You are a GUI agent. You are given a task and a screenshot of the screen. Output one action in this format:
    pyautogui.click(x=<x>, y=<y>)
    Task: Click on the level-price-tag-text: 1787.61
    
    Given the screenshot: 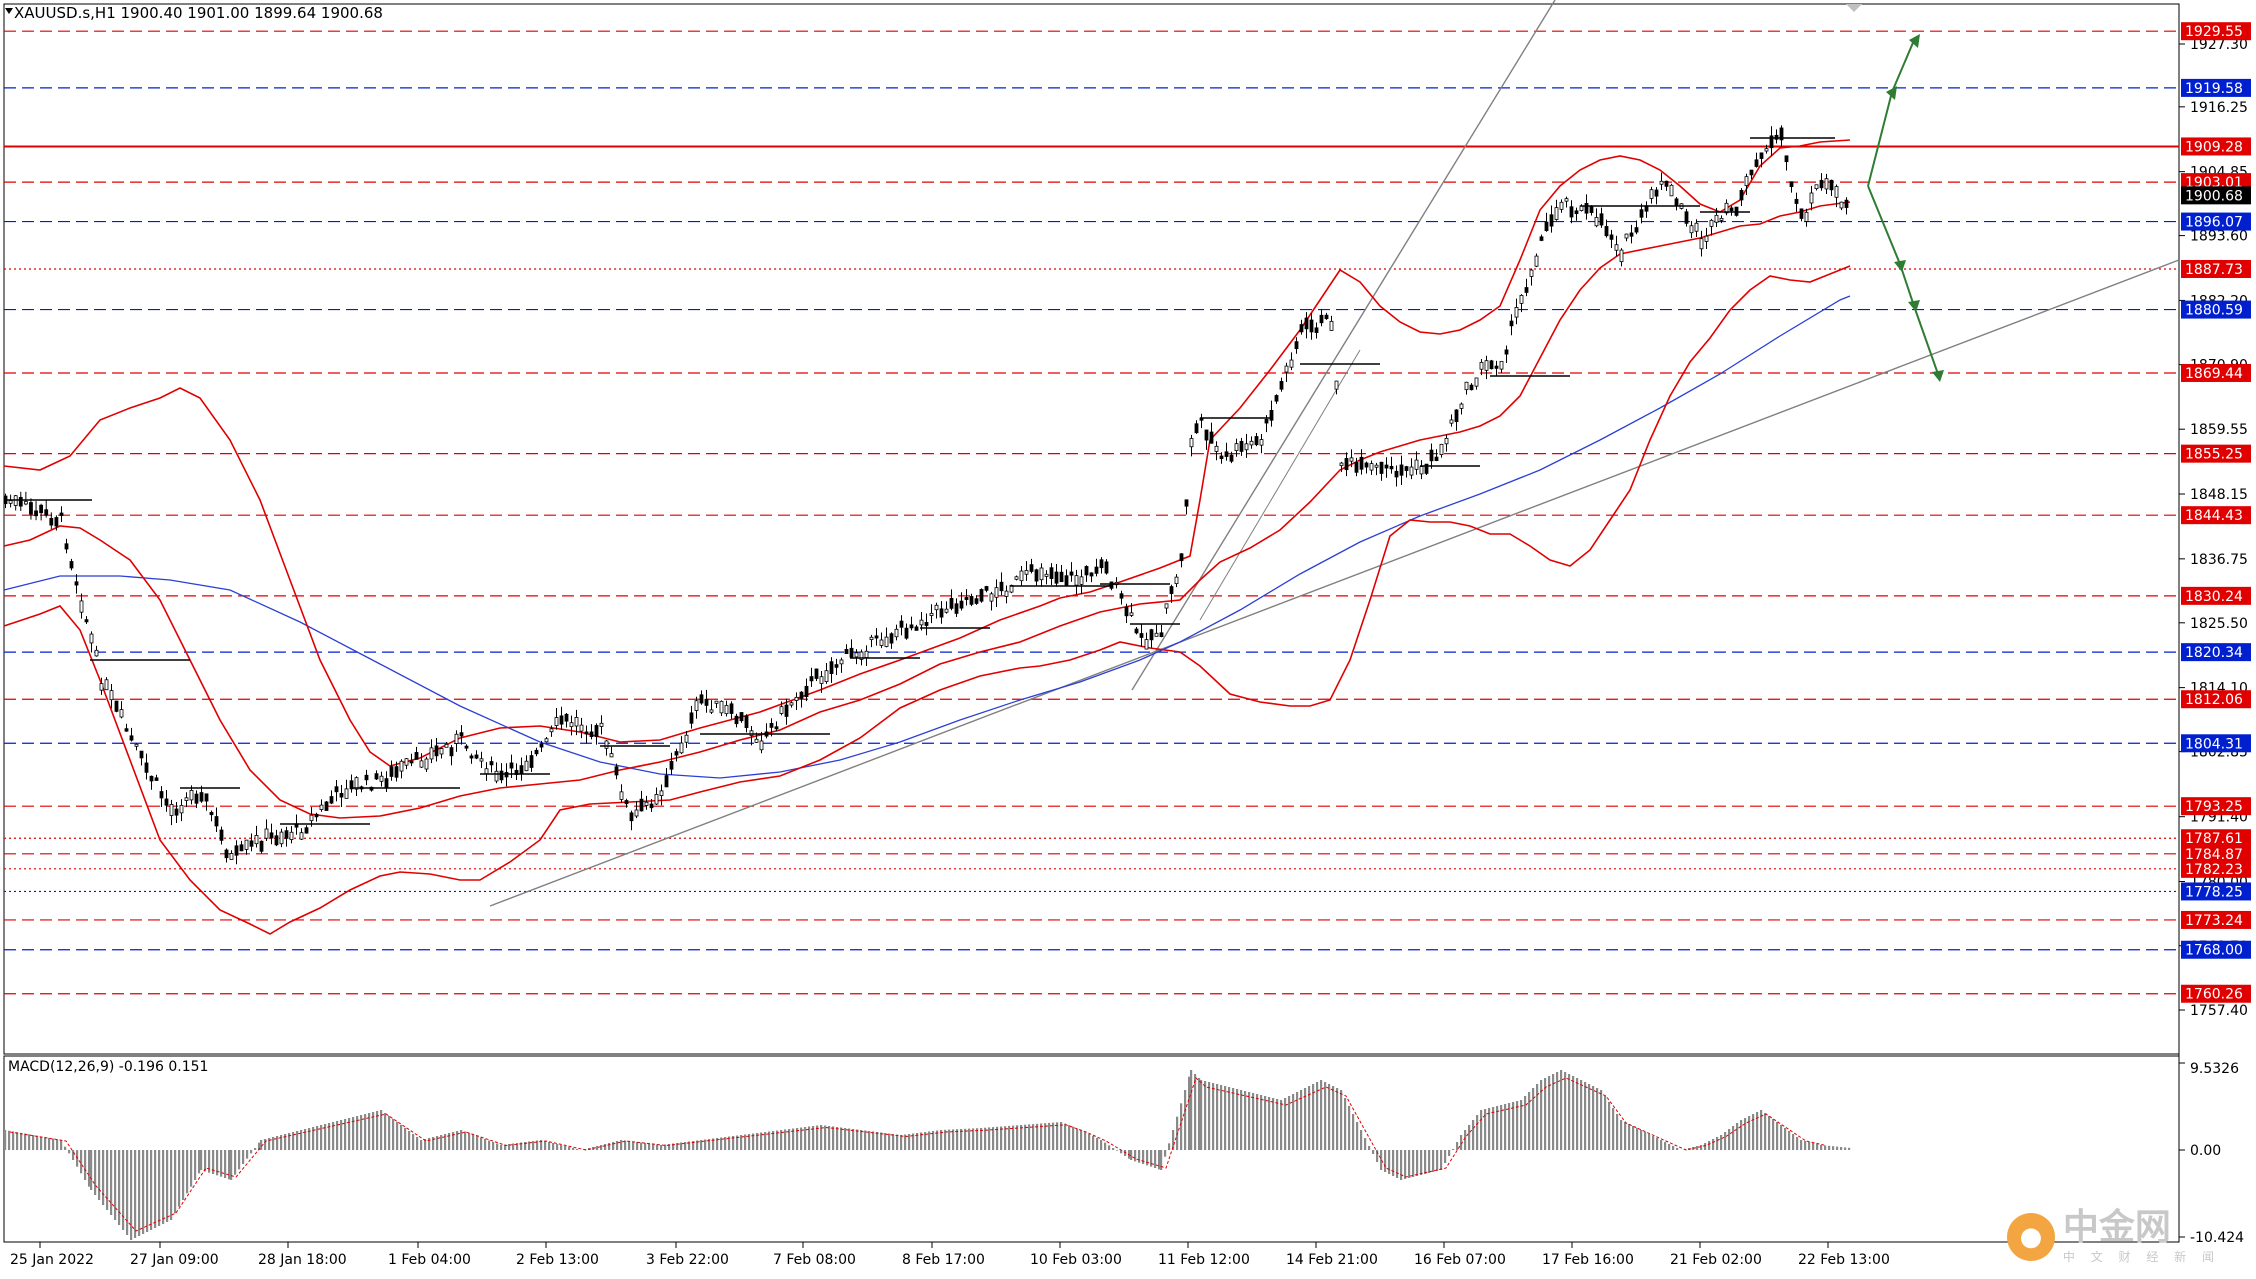 What is the action you would take?
    pyautogui.click(x=2214, y=839)
    